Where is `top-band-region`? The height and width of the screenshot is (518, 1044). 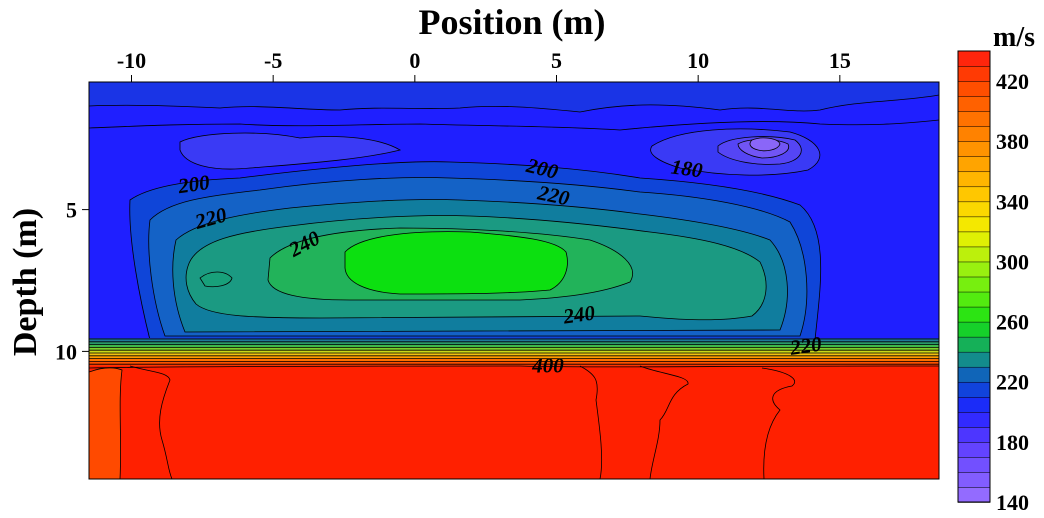
top-band-region is located at coordinates (514, 97).